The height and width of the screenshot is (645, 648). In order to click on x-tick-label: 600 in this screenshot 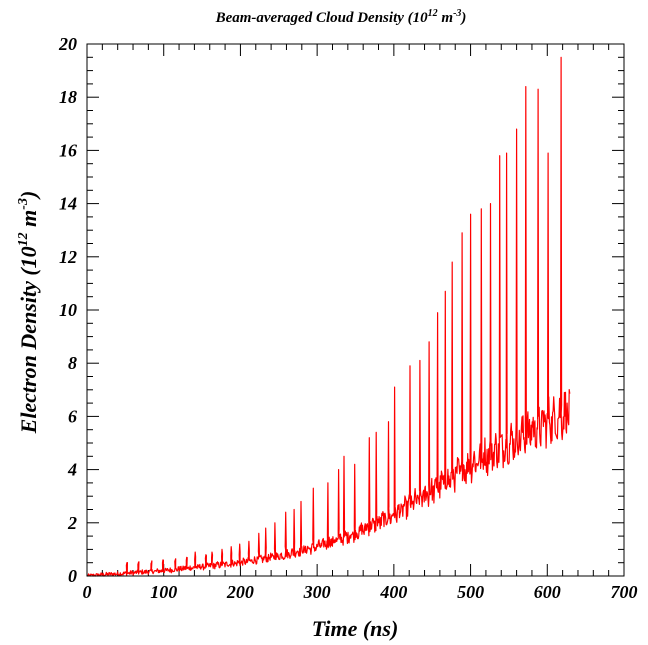, I will do `click(547, 592)`.